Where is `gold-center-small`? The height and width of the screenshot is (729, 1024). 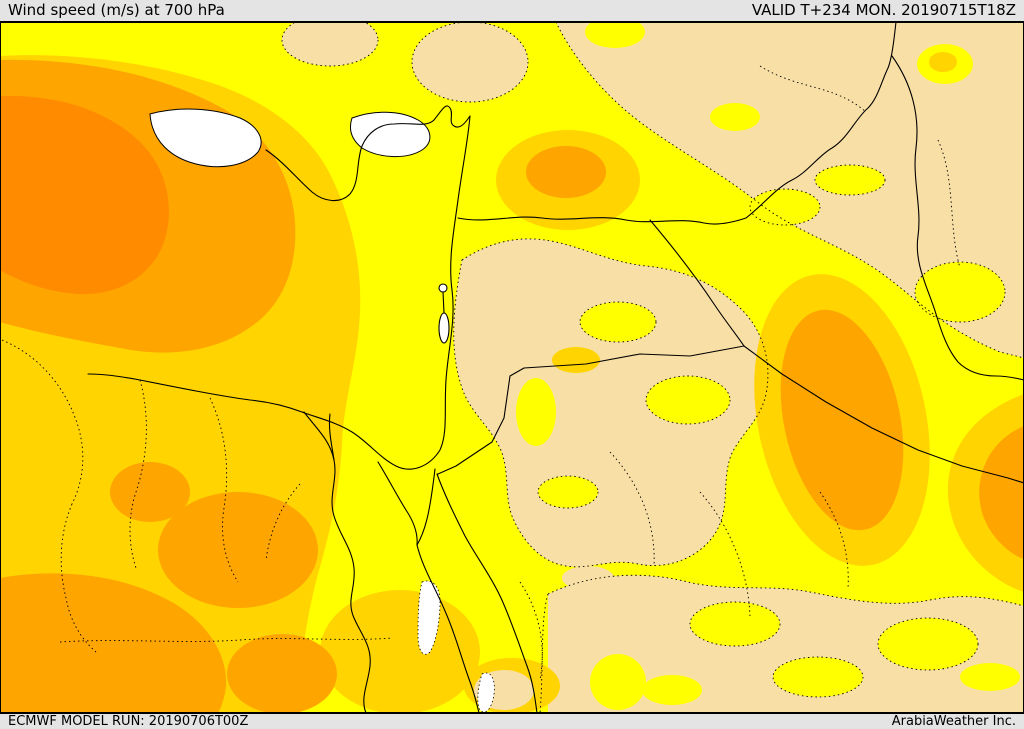 gold-center-small is located at coordinates (576, 360).